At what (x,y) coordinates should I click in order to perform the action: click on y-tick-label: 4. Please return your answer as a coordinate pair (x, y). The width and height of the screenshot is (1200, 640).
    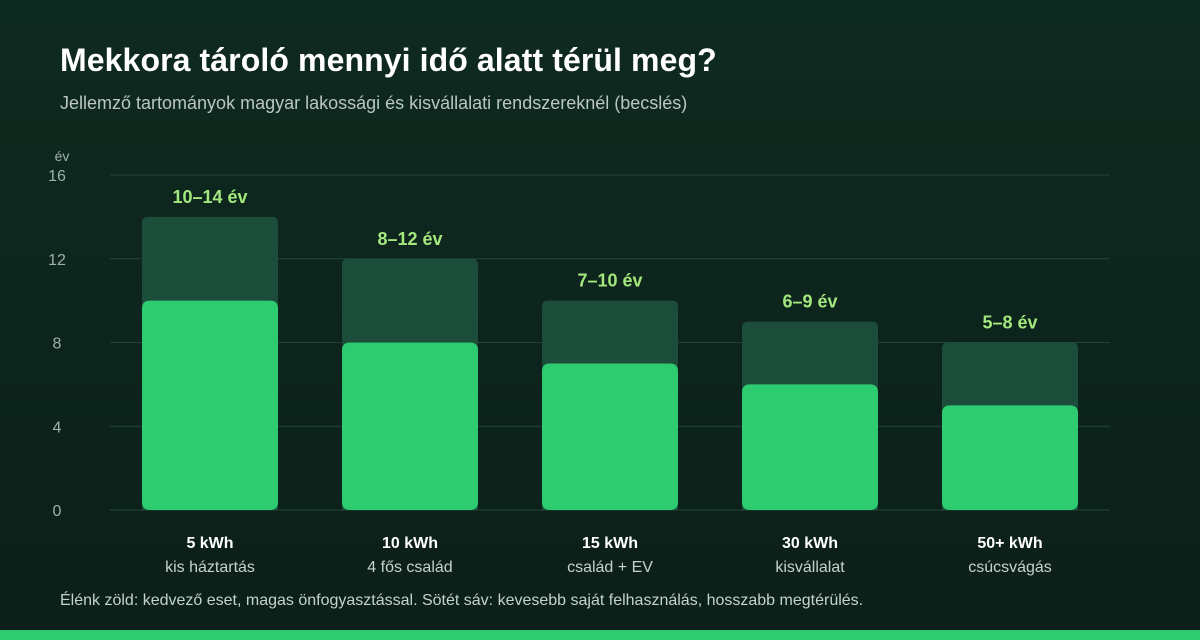
    Looking at the image, I should click on (57, 427).